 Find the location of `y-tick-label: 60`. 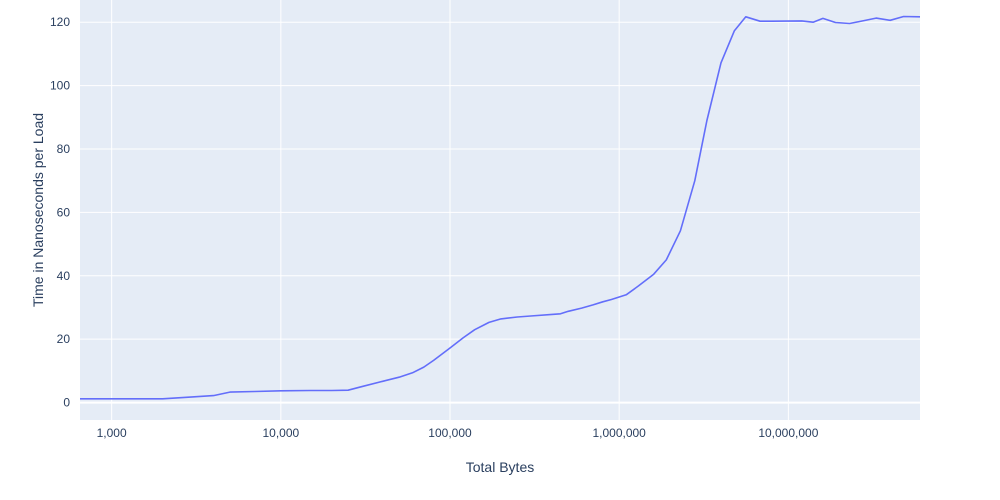

y-tick-label: 60 is located at coordinates (64, 212).